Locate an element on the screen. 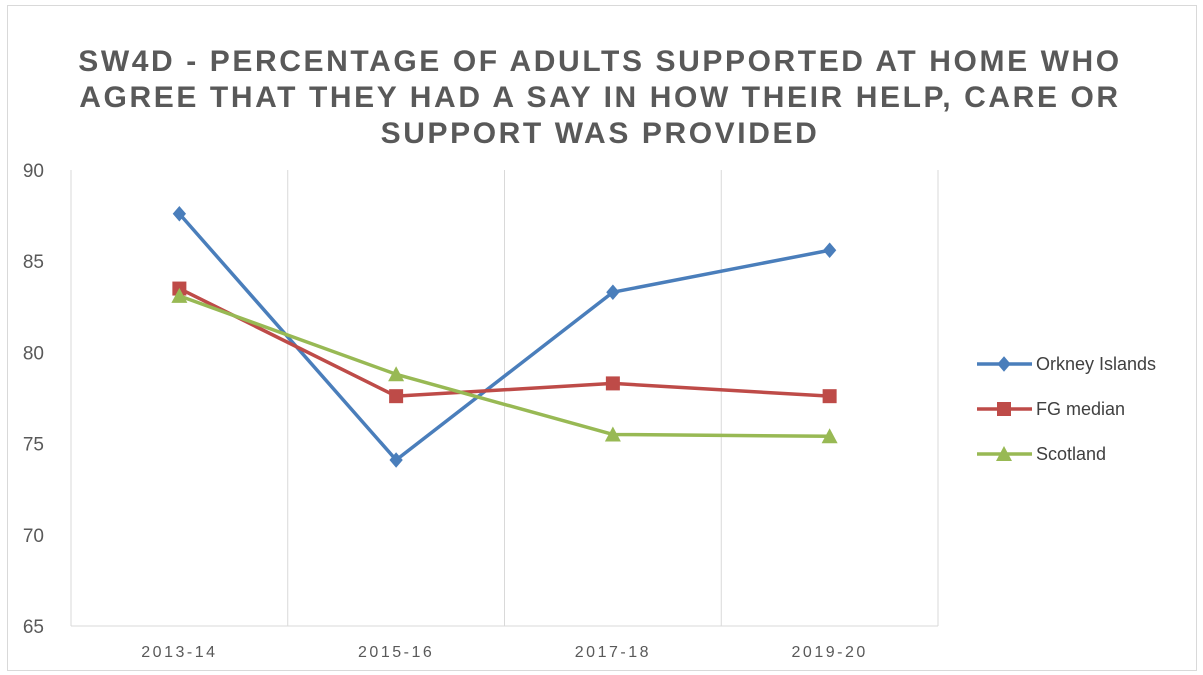  y-tick-label: 80 is located at coordinates (33, 353).